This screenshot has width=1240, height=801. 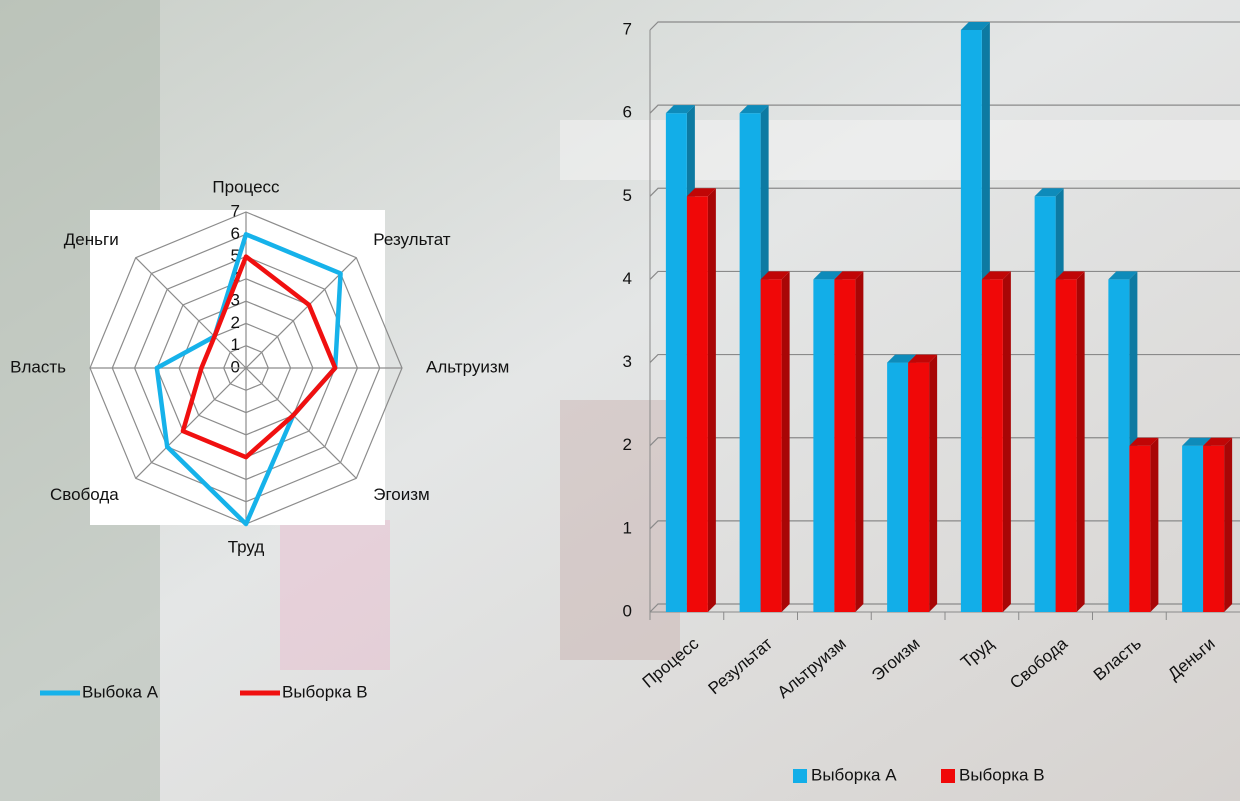 What do you see at coordinates (120, 691) in the screenshot?
I see `legend-label: Выбока А` at bounding box center [120, 691].